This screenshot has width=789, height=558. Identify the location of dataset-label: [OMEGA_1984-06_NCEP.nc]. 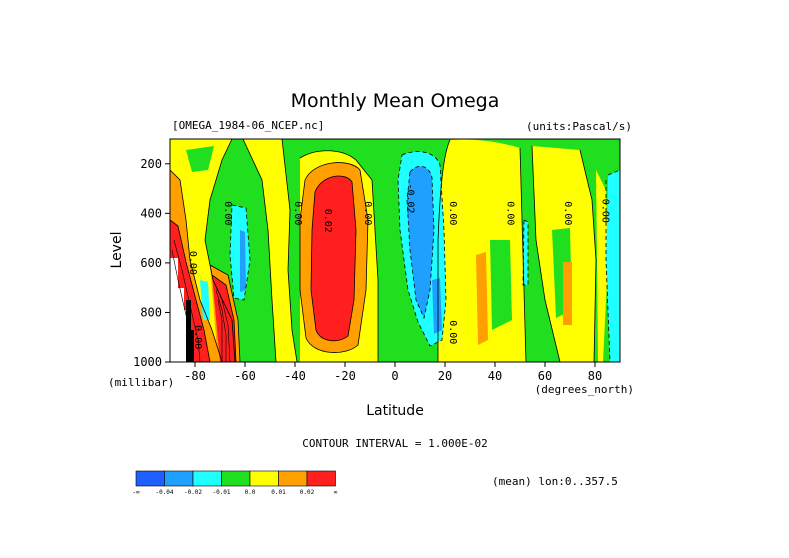
(248, 125).